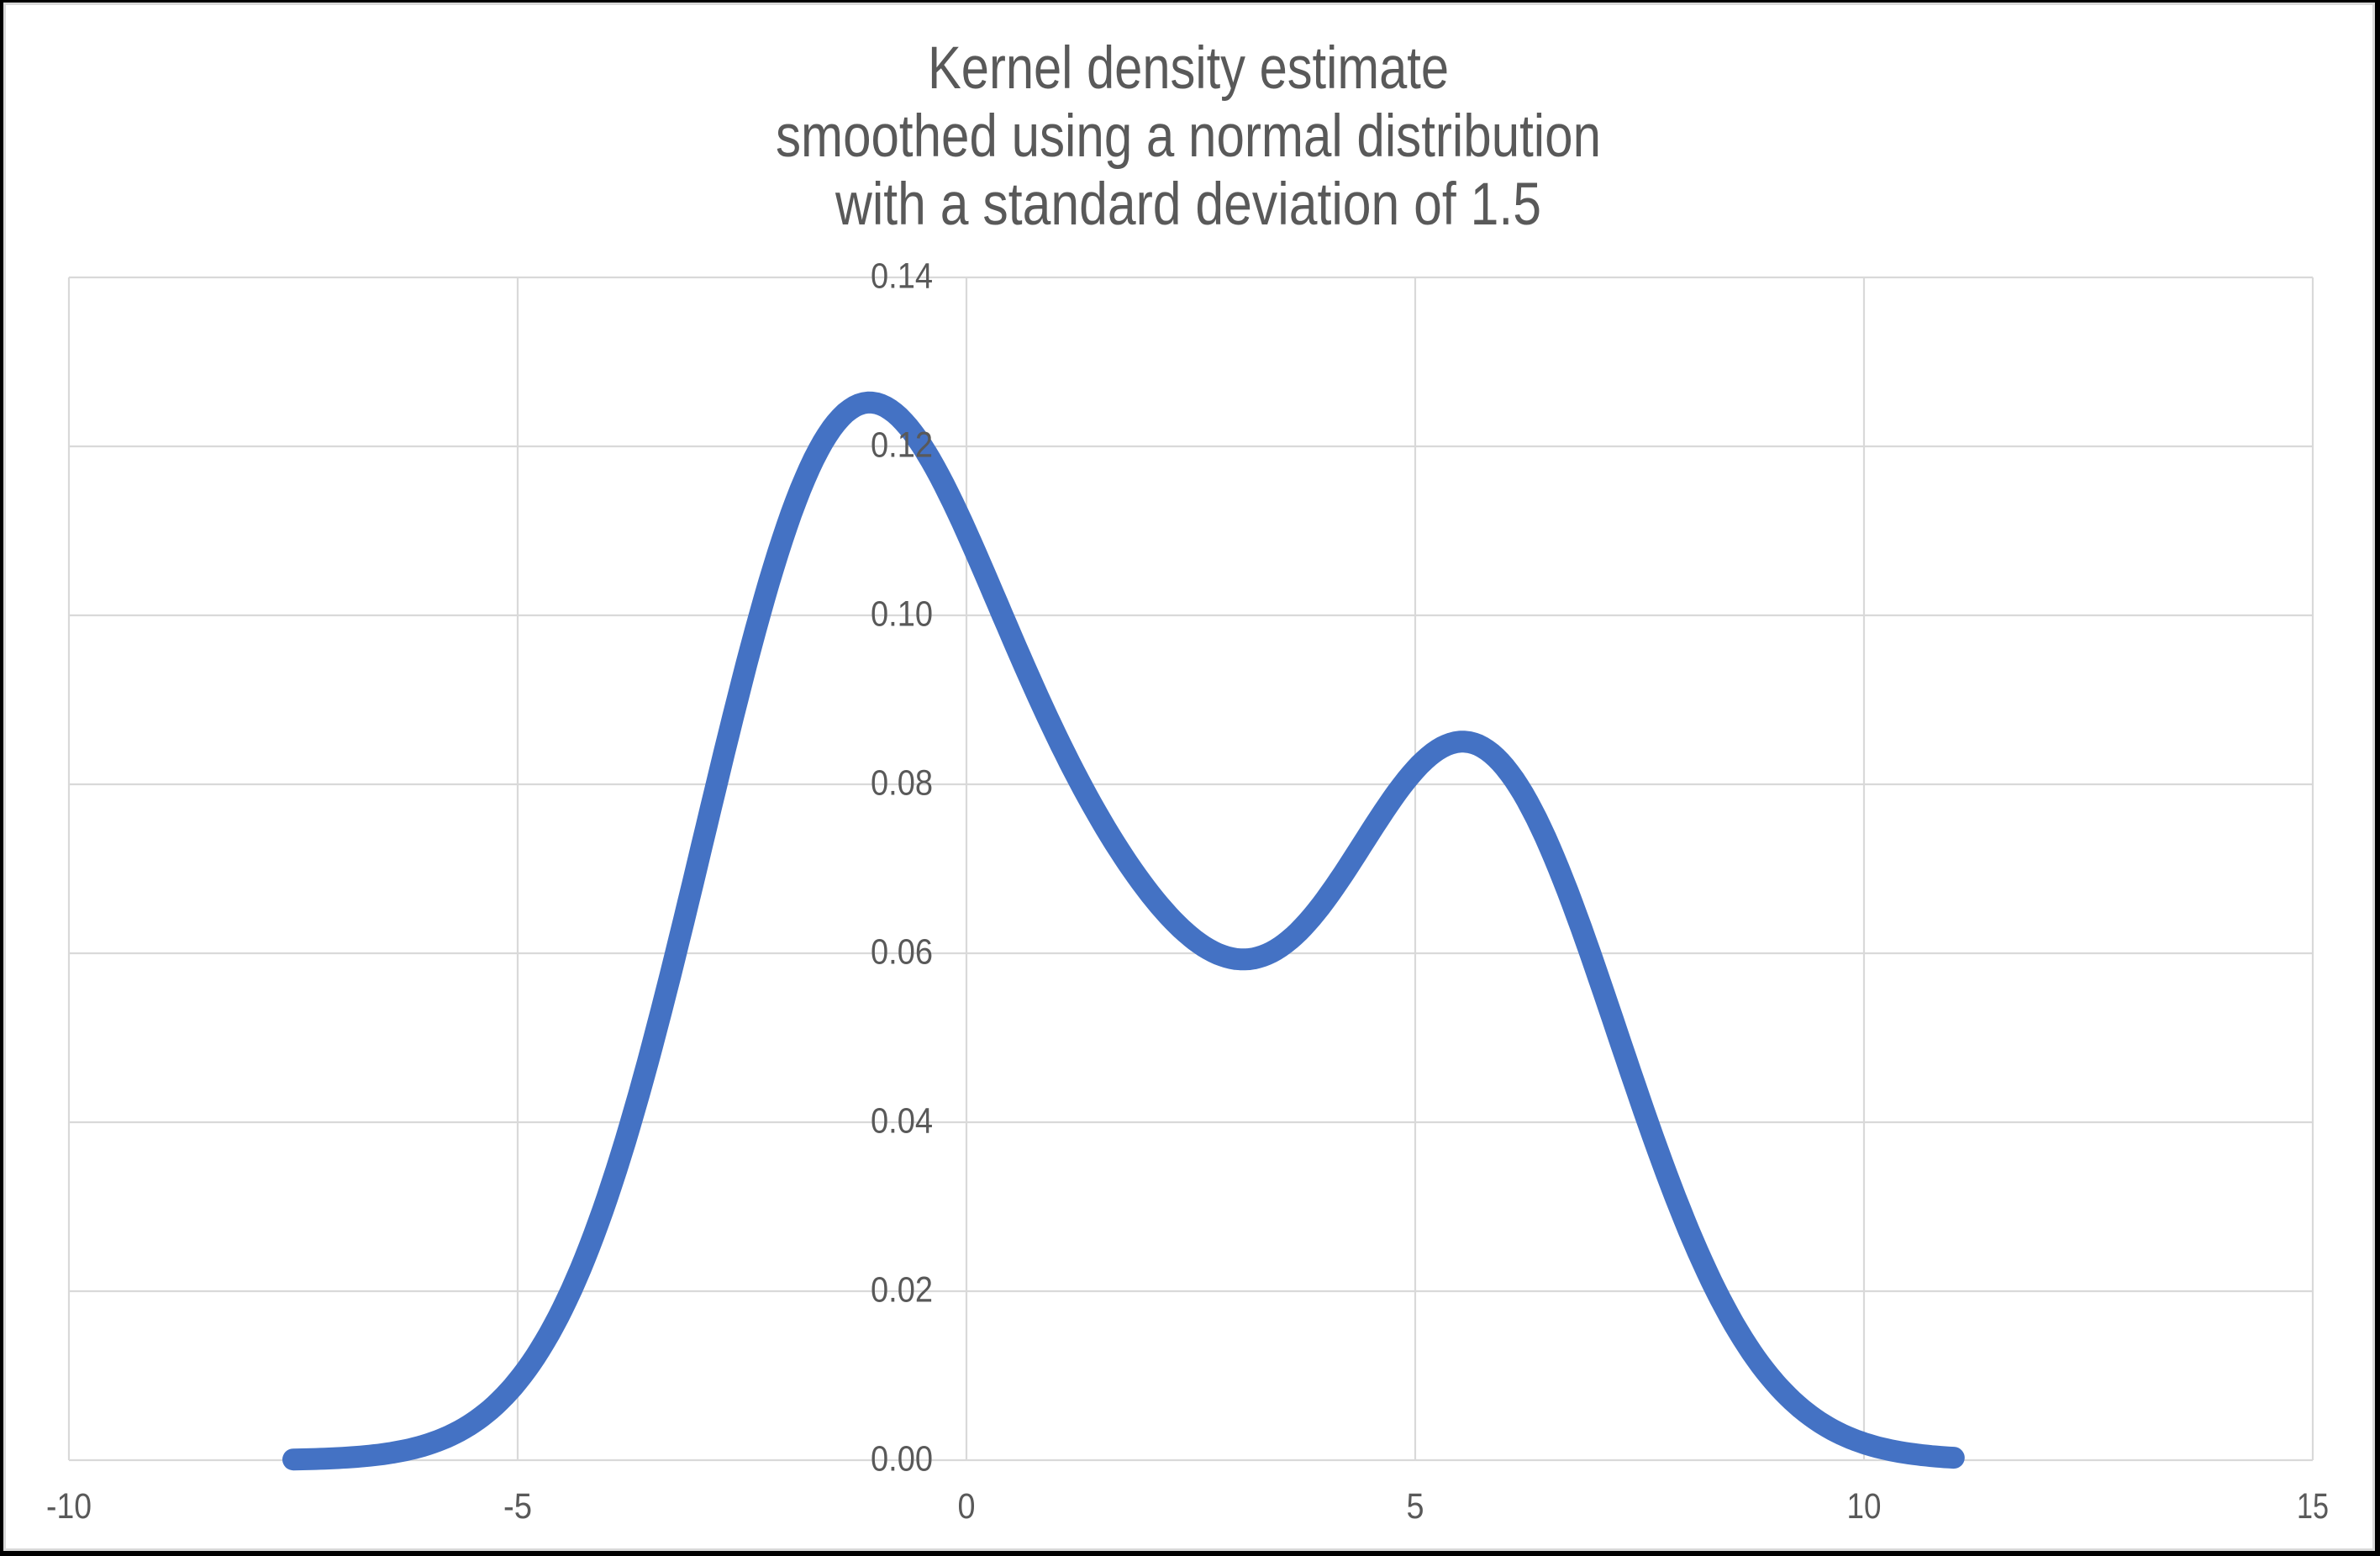  What do you see at coordinates (69, 1506) in the screenshot?
I see `svg-text: -10` at bounding box center [69, 1506].